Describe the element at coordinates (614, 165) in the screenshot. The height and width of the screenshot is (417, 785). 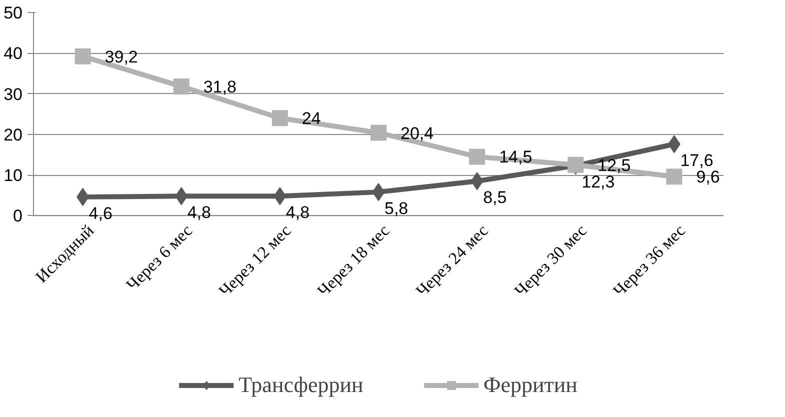
I see `data-label: 12,5` at that location.